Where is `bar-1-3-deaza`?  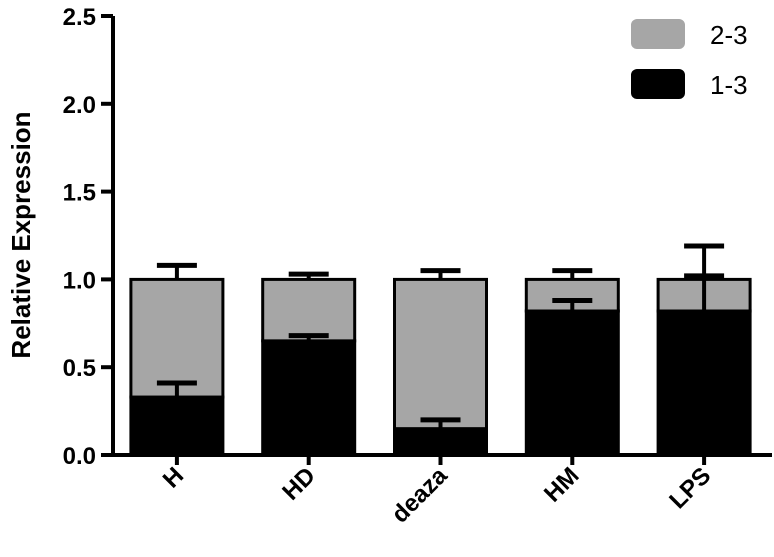 bar-1-3-deaza is located at coordinates (440, 442).